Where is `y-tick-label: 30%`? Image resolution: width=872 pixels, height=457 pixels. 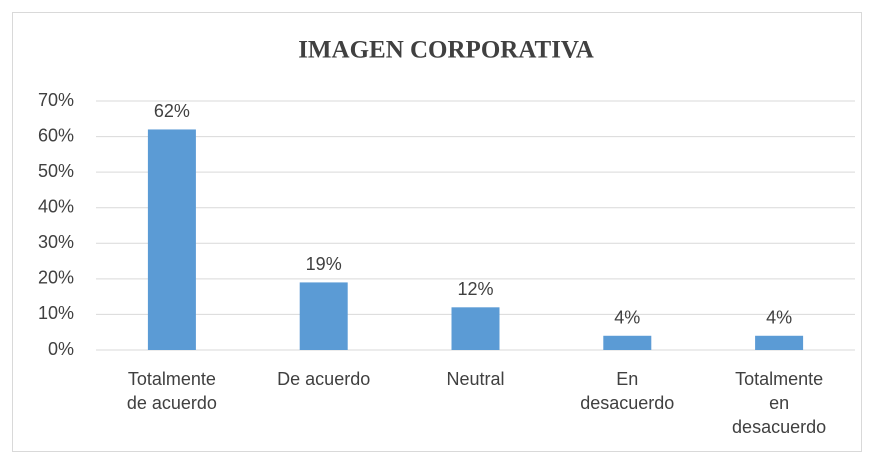
y-tick-label: 30% is located at coordinates (56, 242).